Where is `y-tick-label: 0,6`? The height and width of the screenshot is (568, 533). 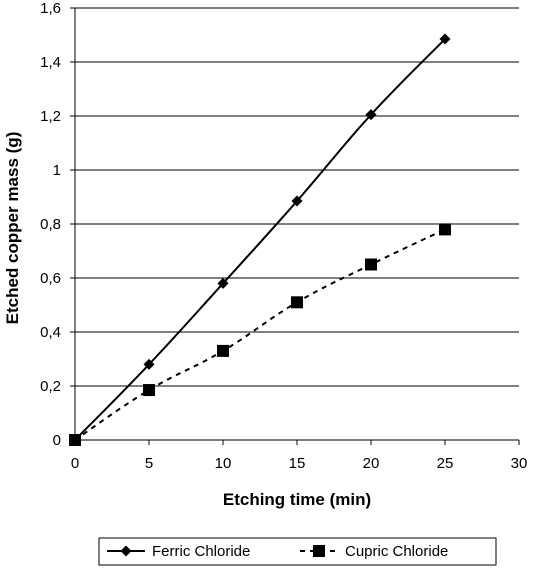 y-tick-label: 0,6 is located at coordinates (50, 278).